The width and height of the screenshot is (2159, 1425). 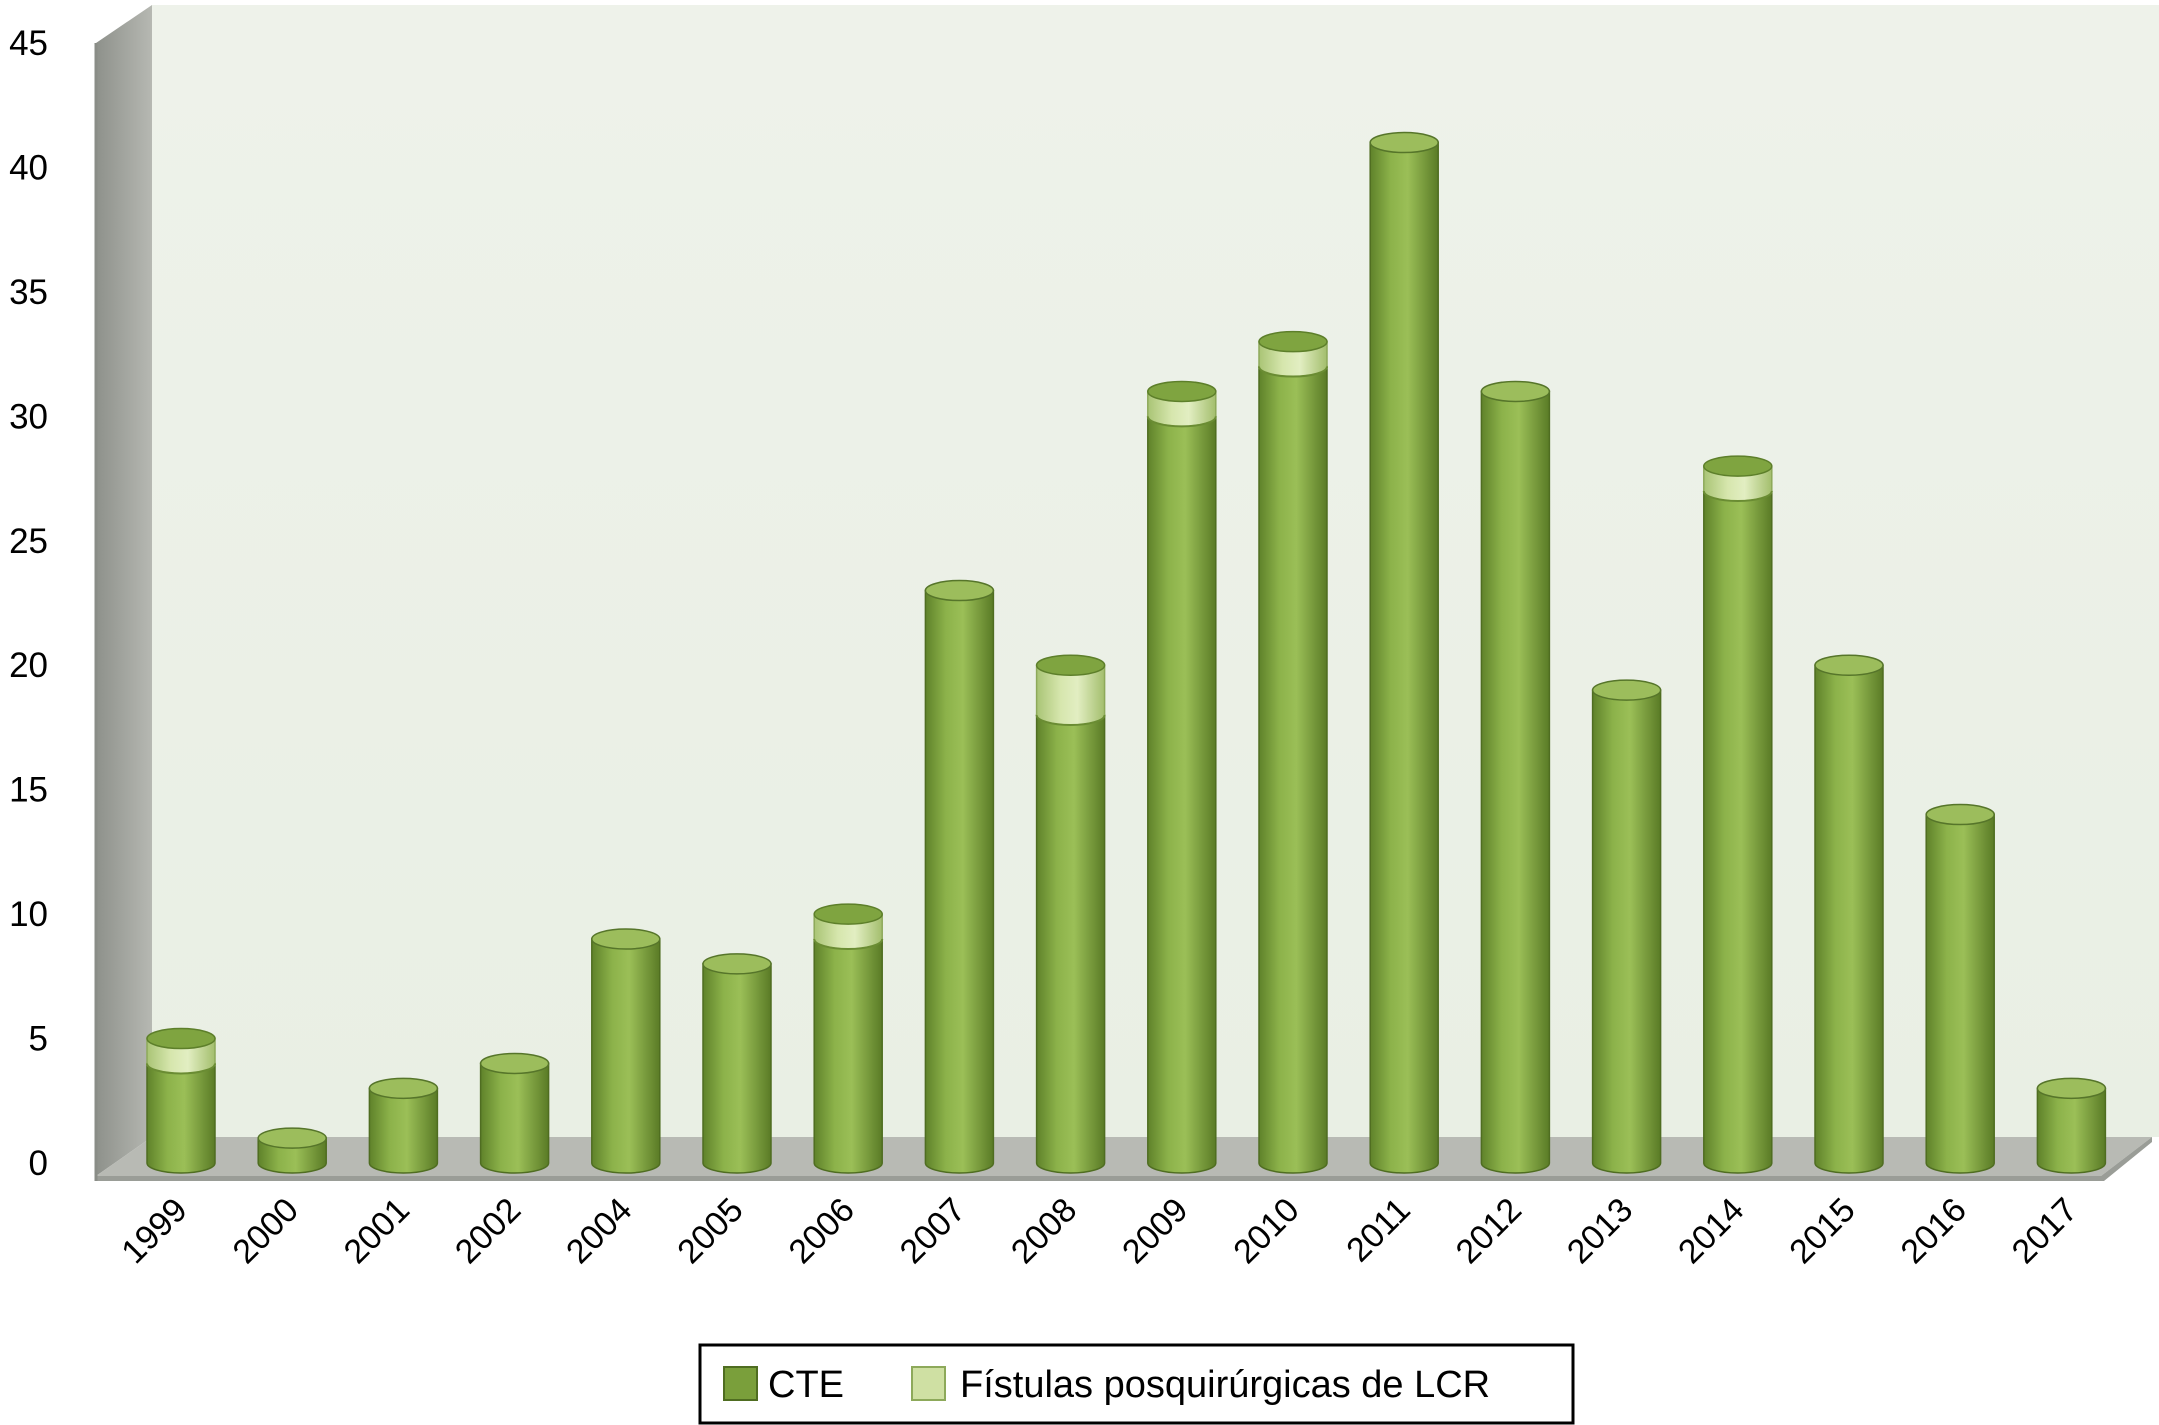 I want to click on x-tick-label: 2016, so click(x=1934, y=1231).